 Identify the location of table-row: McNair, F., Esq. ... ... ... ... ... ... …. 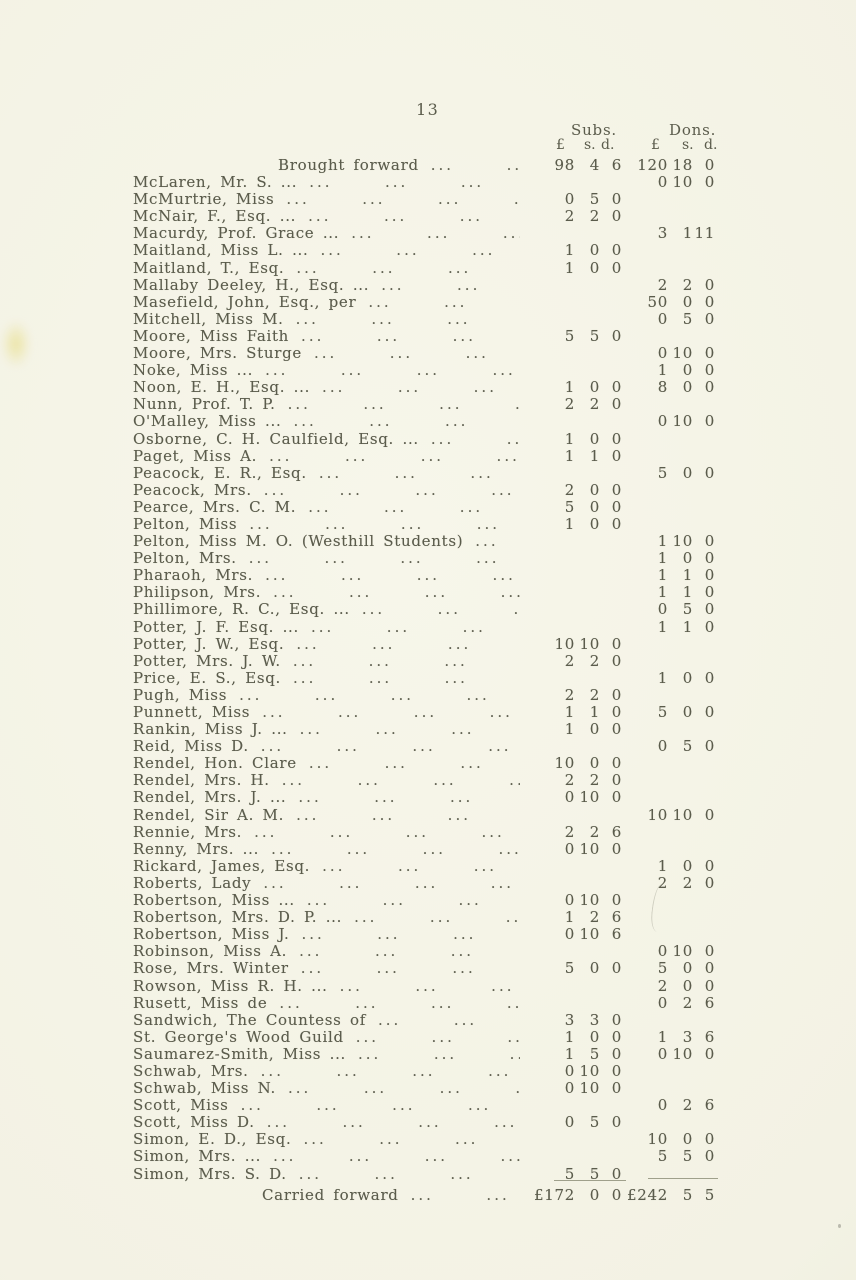
(424, 216).